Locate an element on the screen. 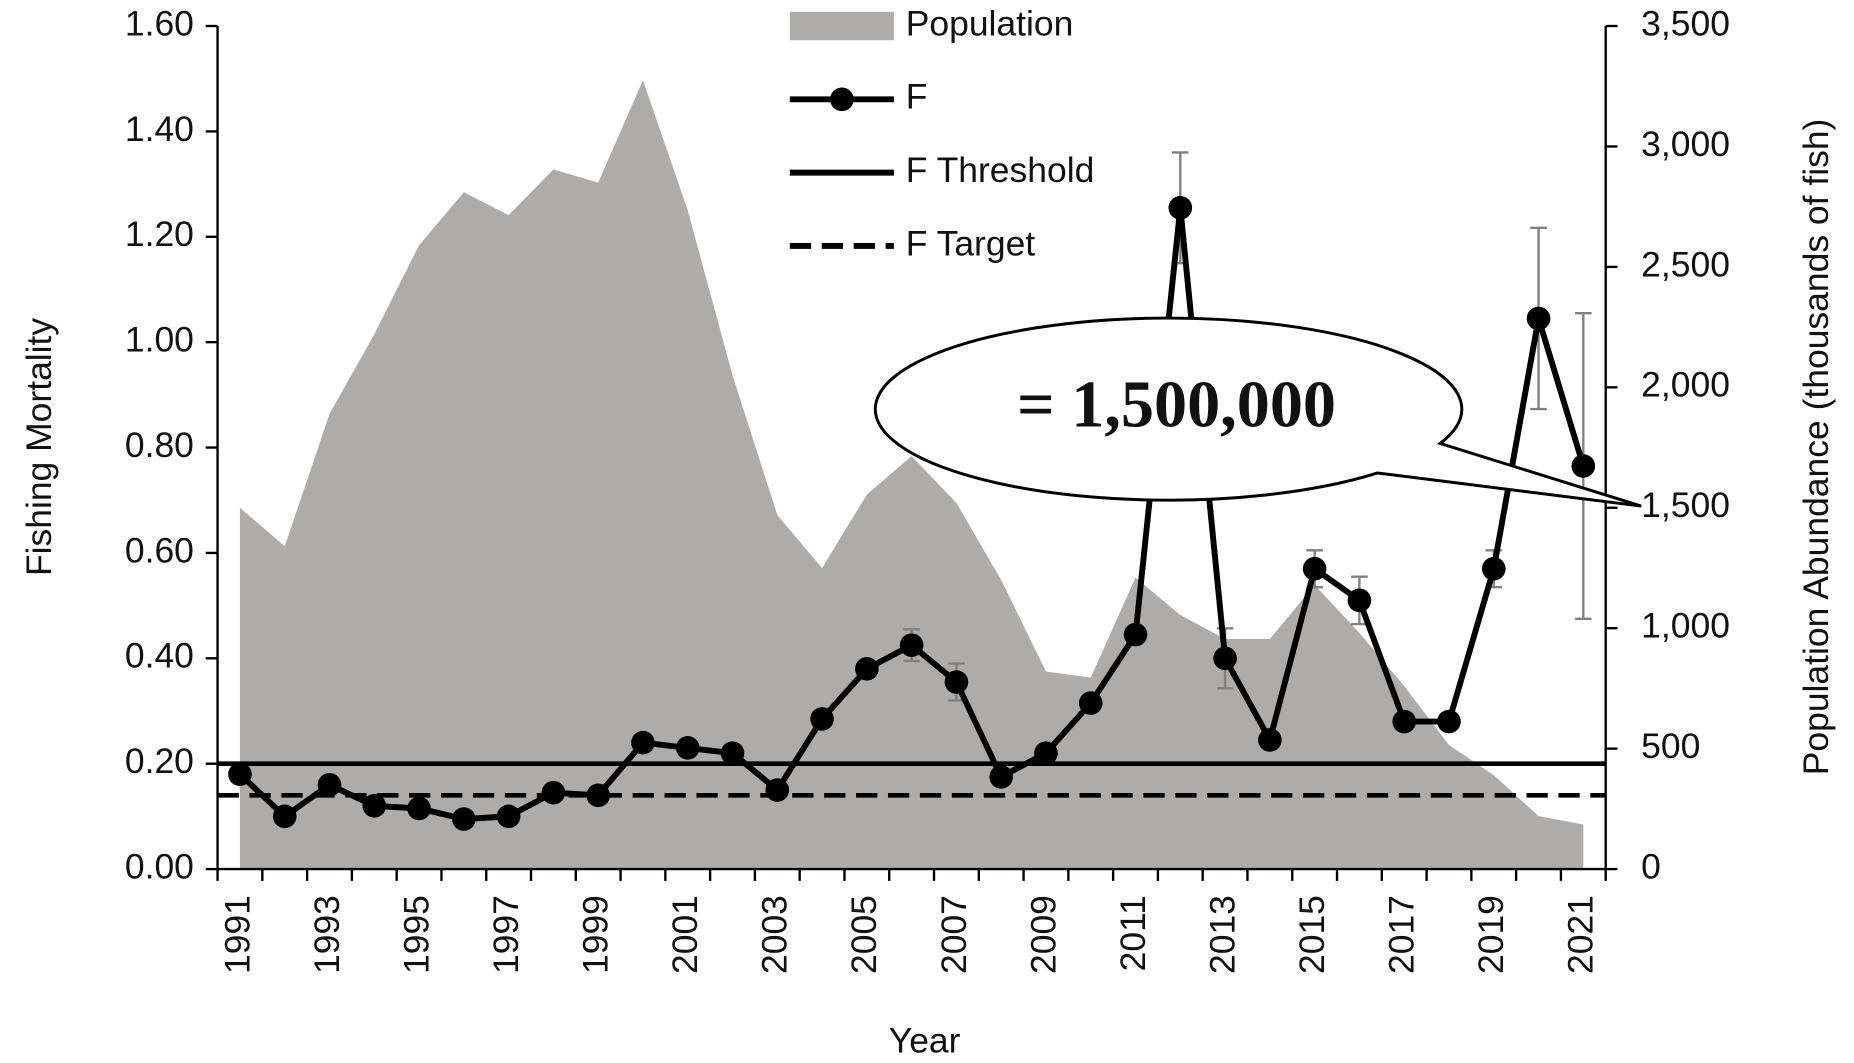 The width and height of the screenshot is (1854, 1063). y-tick-label: 1.40 is located at coordinates (159, 129).